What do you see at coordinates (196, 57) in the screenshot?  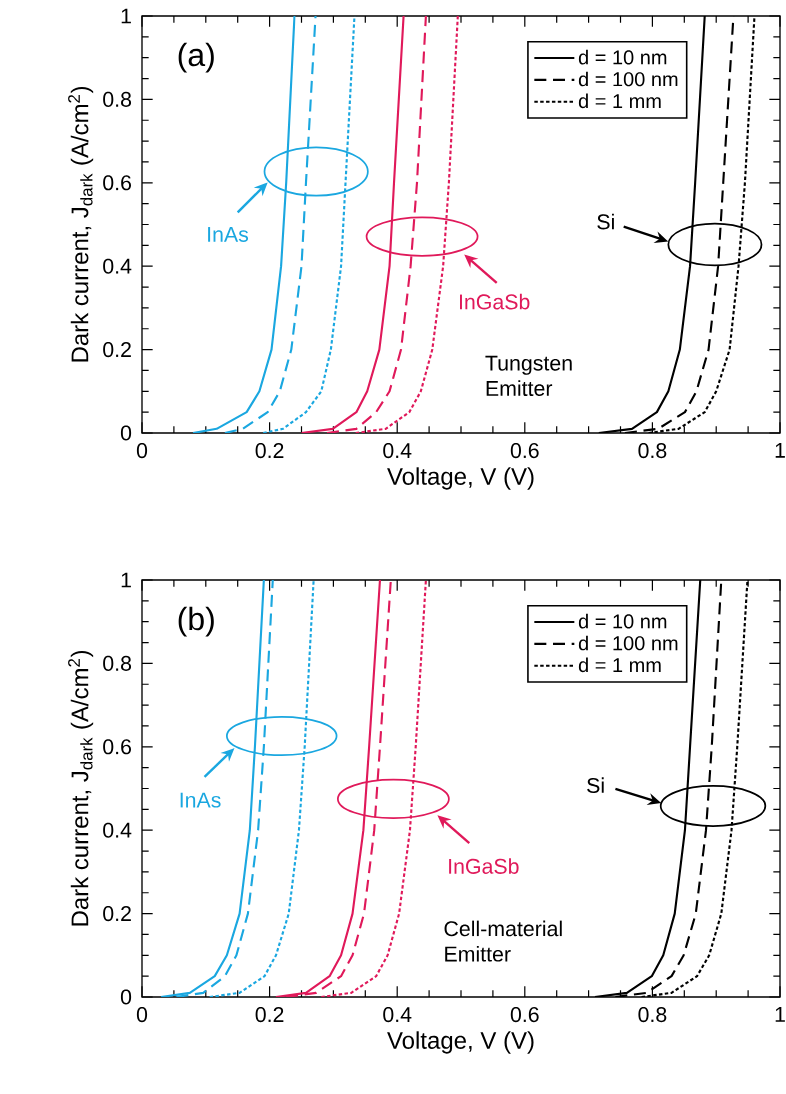 I see `annotation: (a)` at bounding box center [196, 57].